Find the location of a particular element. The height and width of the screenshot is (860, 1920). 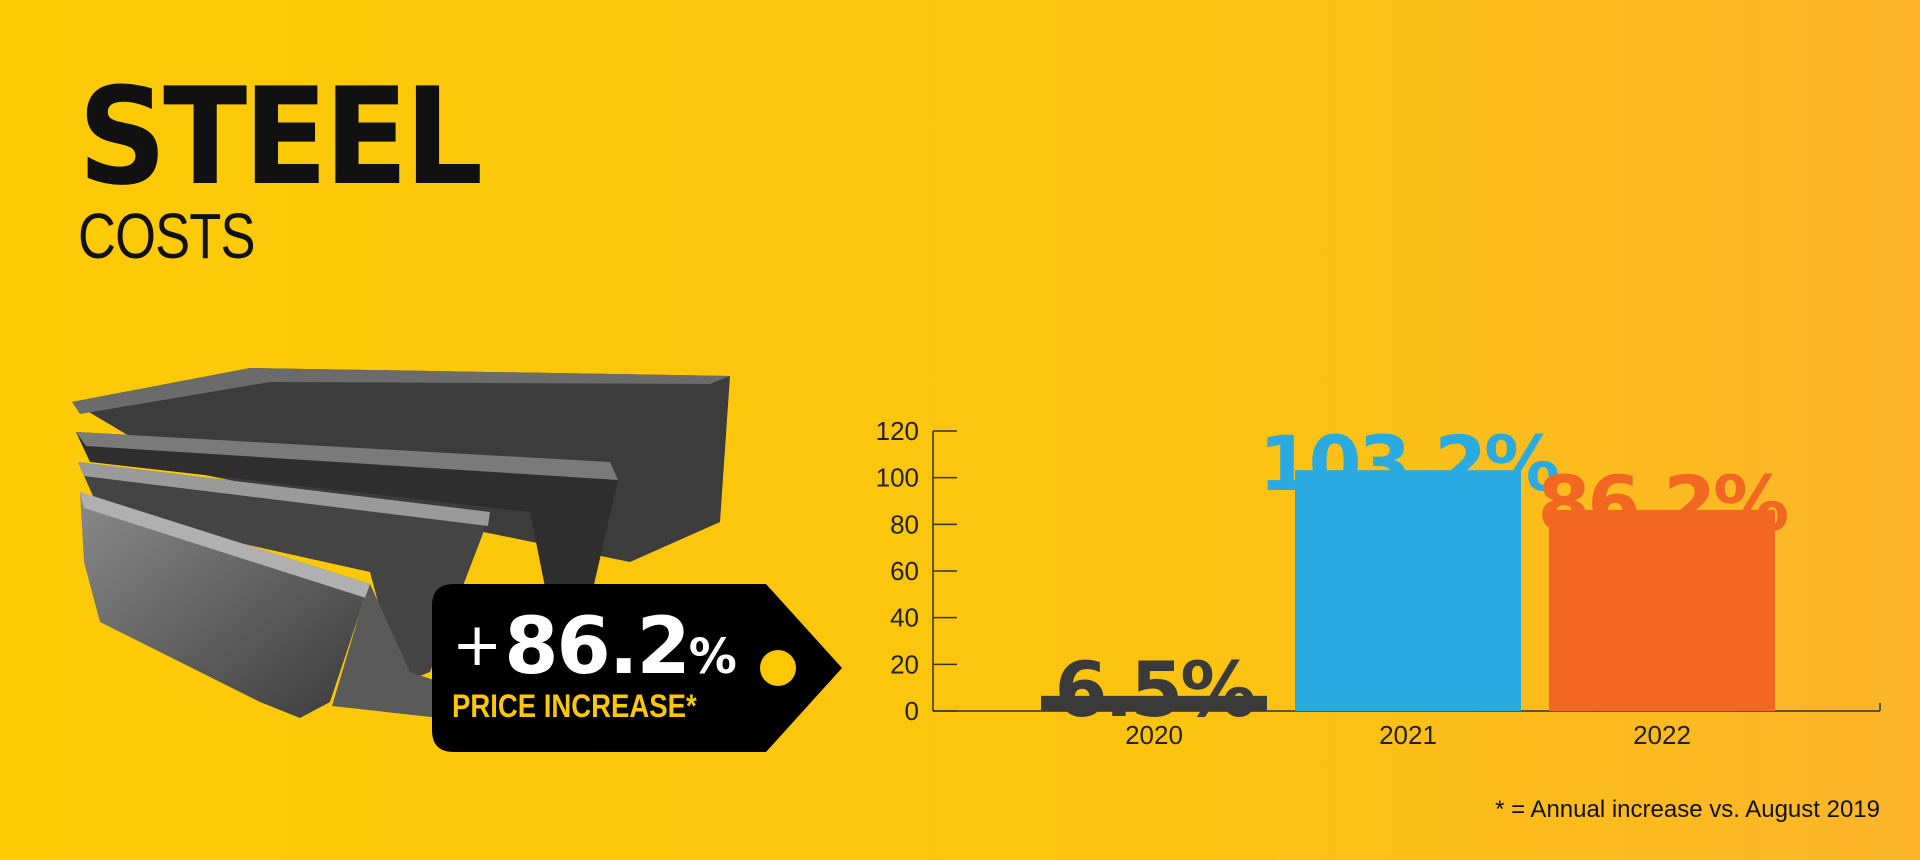

x-tick-label: 2022 is located at coordinates (1662, 735).